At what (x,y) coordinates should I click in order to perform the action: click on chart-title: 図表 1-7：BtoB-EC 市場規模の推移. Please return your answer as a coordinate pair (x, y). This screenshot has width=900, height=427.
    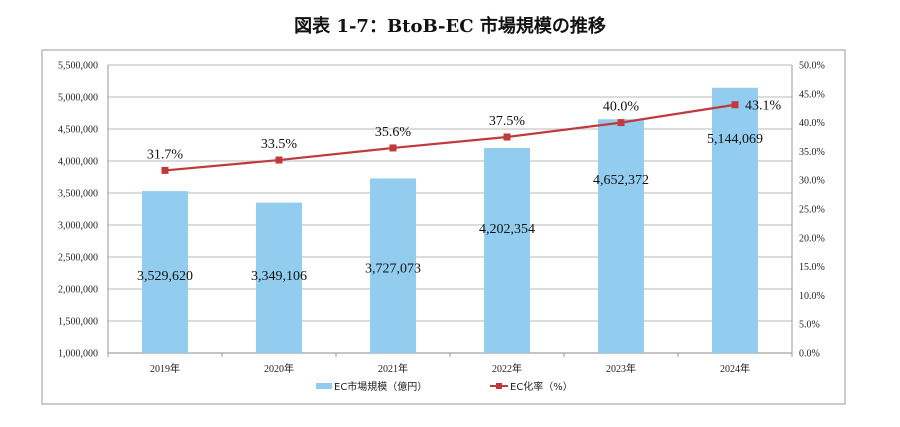
    Looking at the image, I should click on (450, 26).